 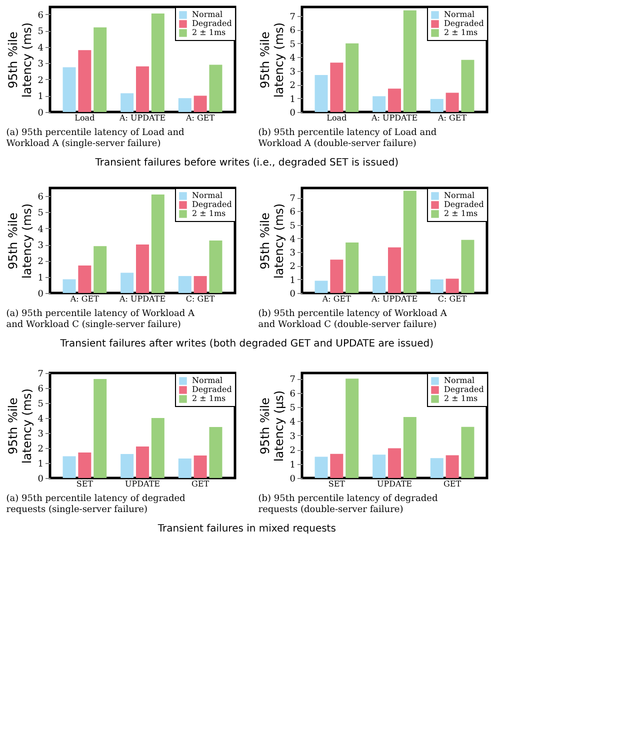 I want to click on text: Transient failures before writes (i.e., degraded SET is issued), so click(x=246, y=162).